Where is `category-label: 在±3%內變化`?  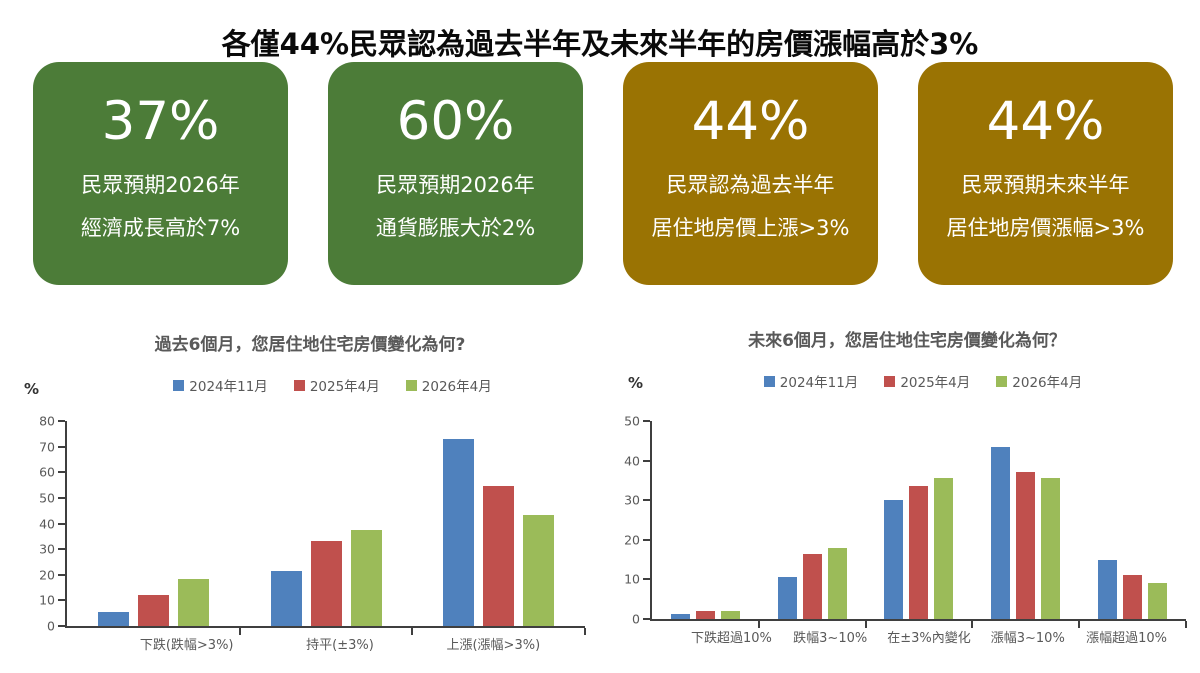 category-label: 在±3%內變化 is located at coordinates (929, 638).